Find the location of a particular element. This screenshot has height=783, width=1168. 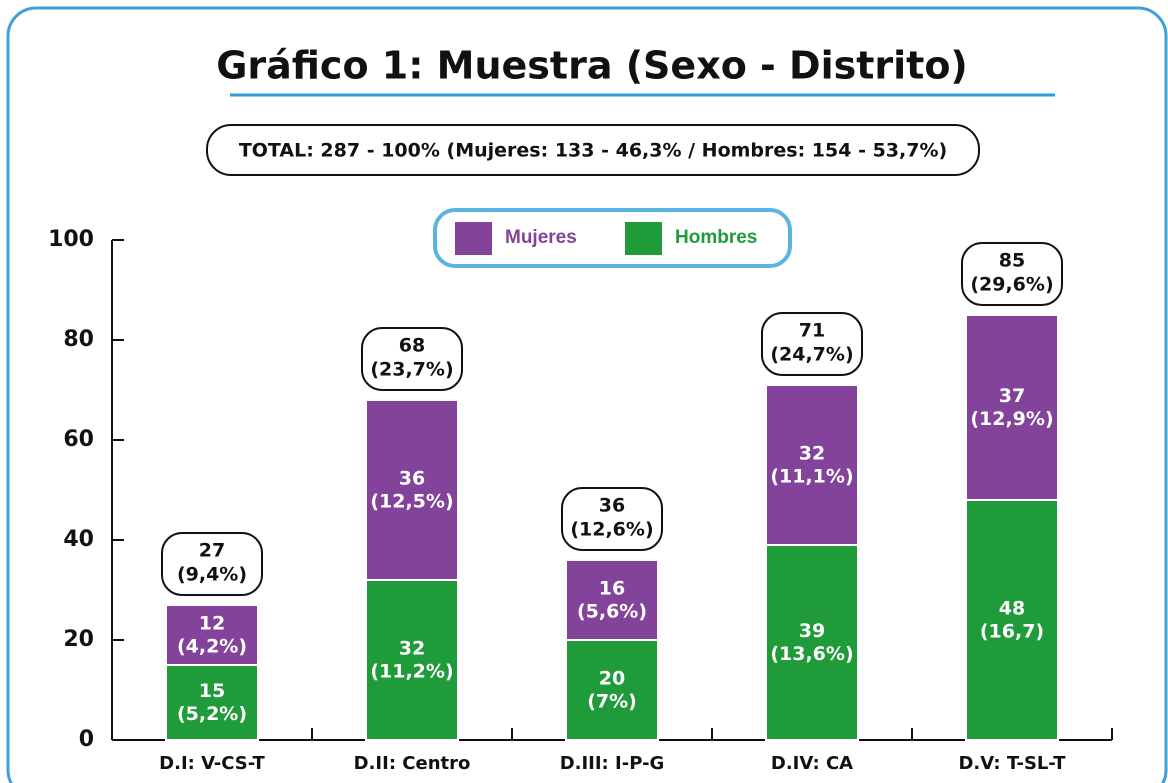

value-label: 12 is located at coordinates (212, 624).